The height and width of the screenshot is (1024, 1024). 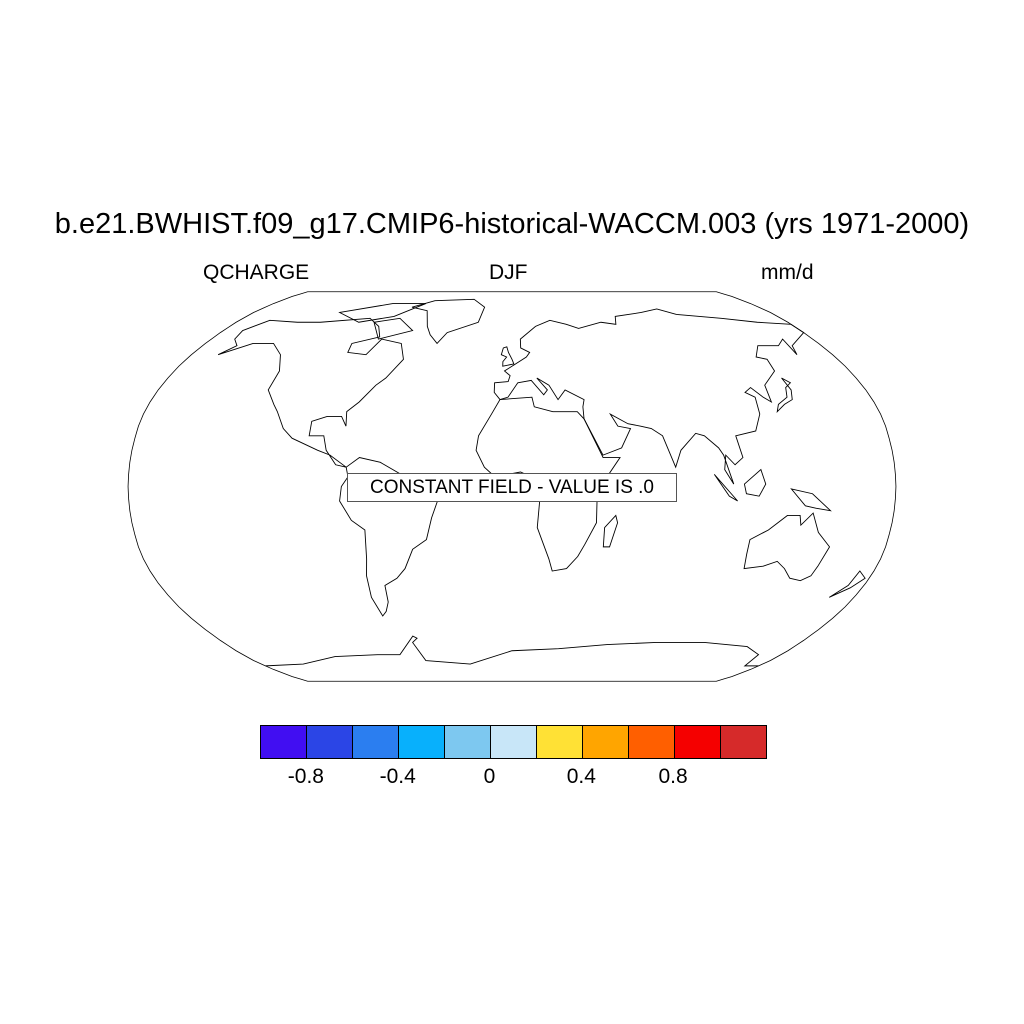 I want to click on center-subtitle: DJF, so click(x=508, y=272).